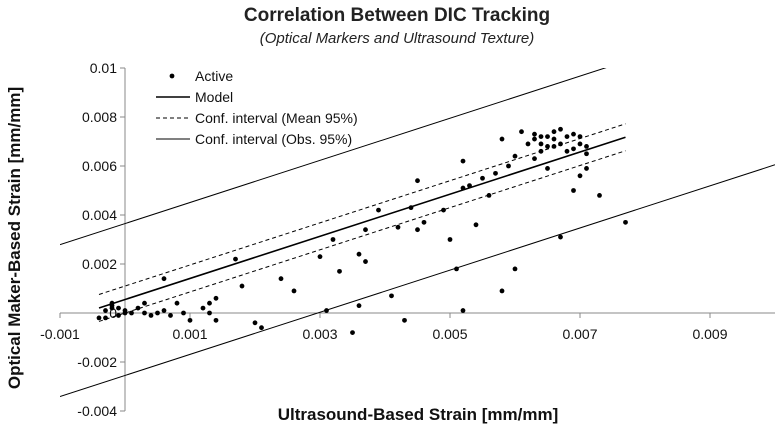 The height and width of the screenshot is (428, 776). What do you see at coordinates (214, 76) in the screenshot?
I see `legend-label: Active` at bounding box center [214, 76].